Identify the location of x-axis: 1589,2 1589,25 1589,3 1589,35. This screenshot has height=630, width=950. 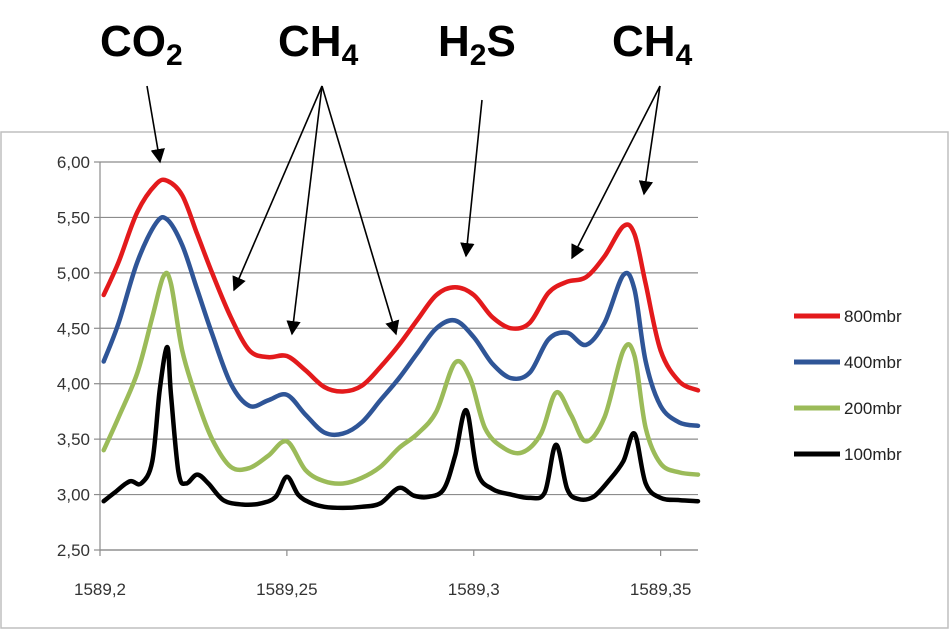
(386, 574).